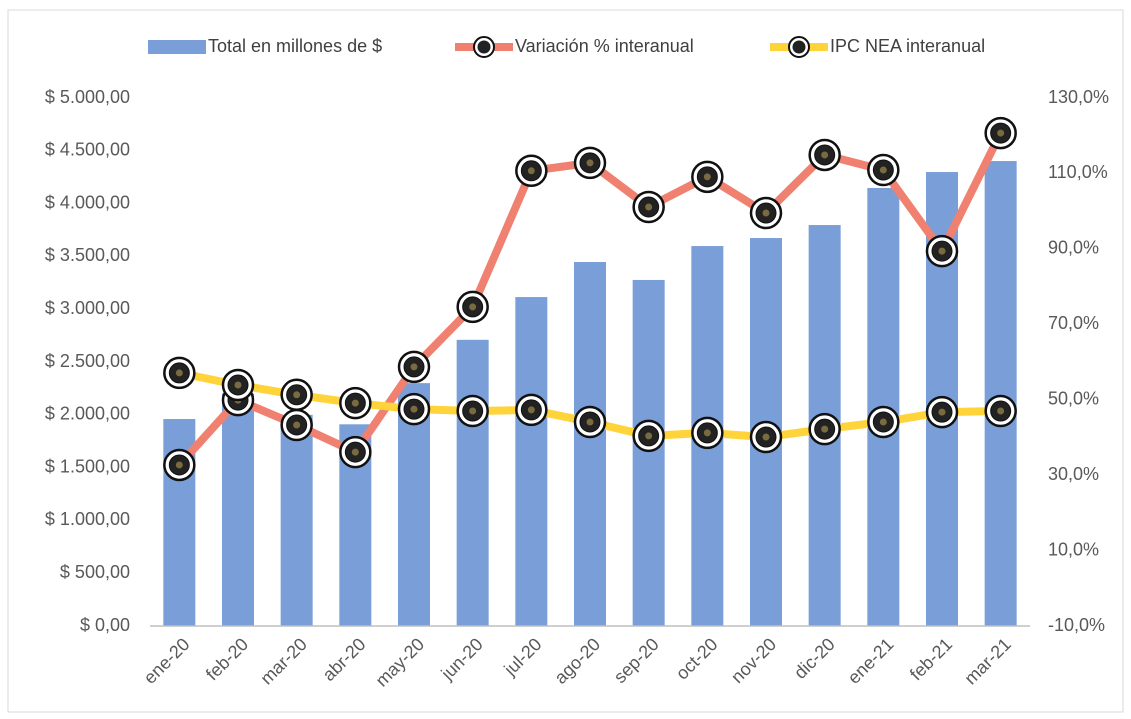  What do you see at coordinates (87, 255) in the screenshot?
I see `y-tick-label: $ 3.500,00` at bounding box center [87, 255].